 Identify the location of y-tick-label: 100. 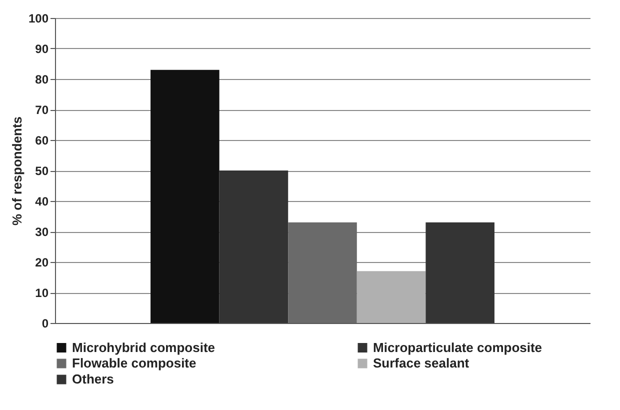
(38, 19).